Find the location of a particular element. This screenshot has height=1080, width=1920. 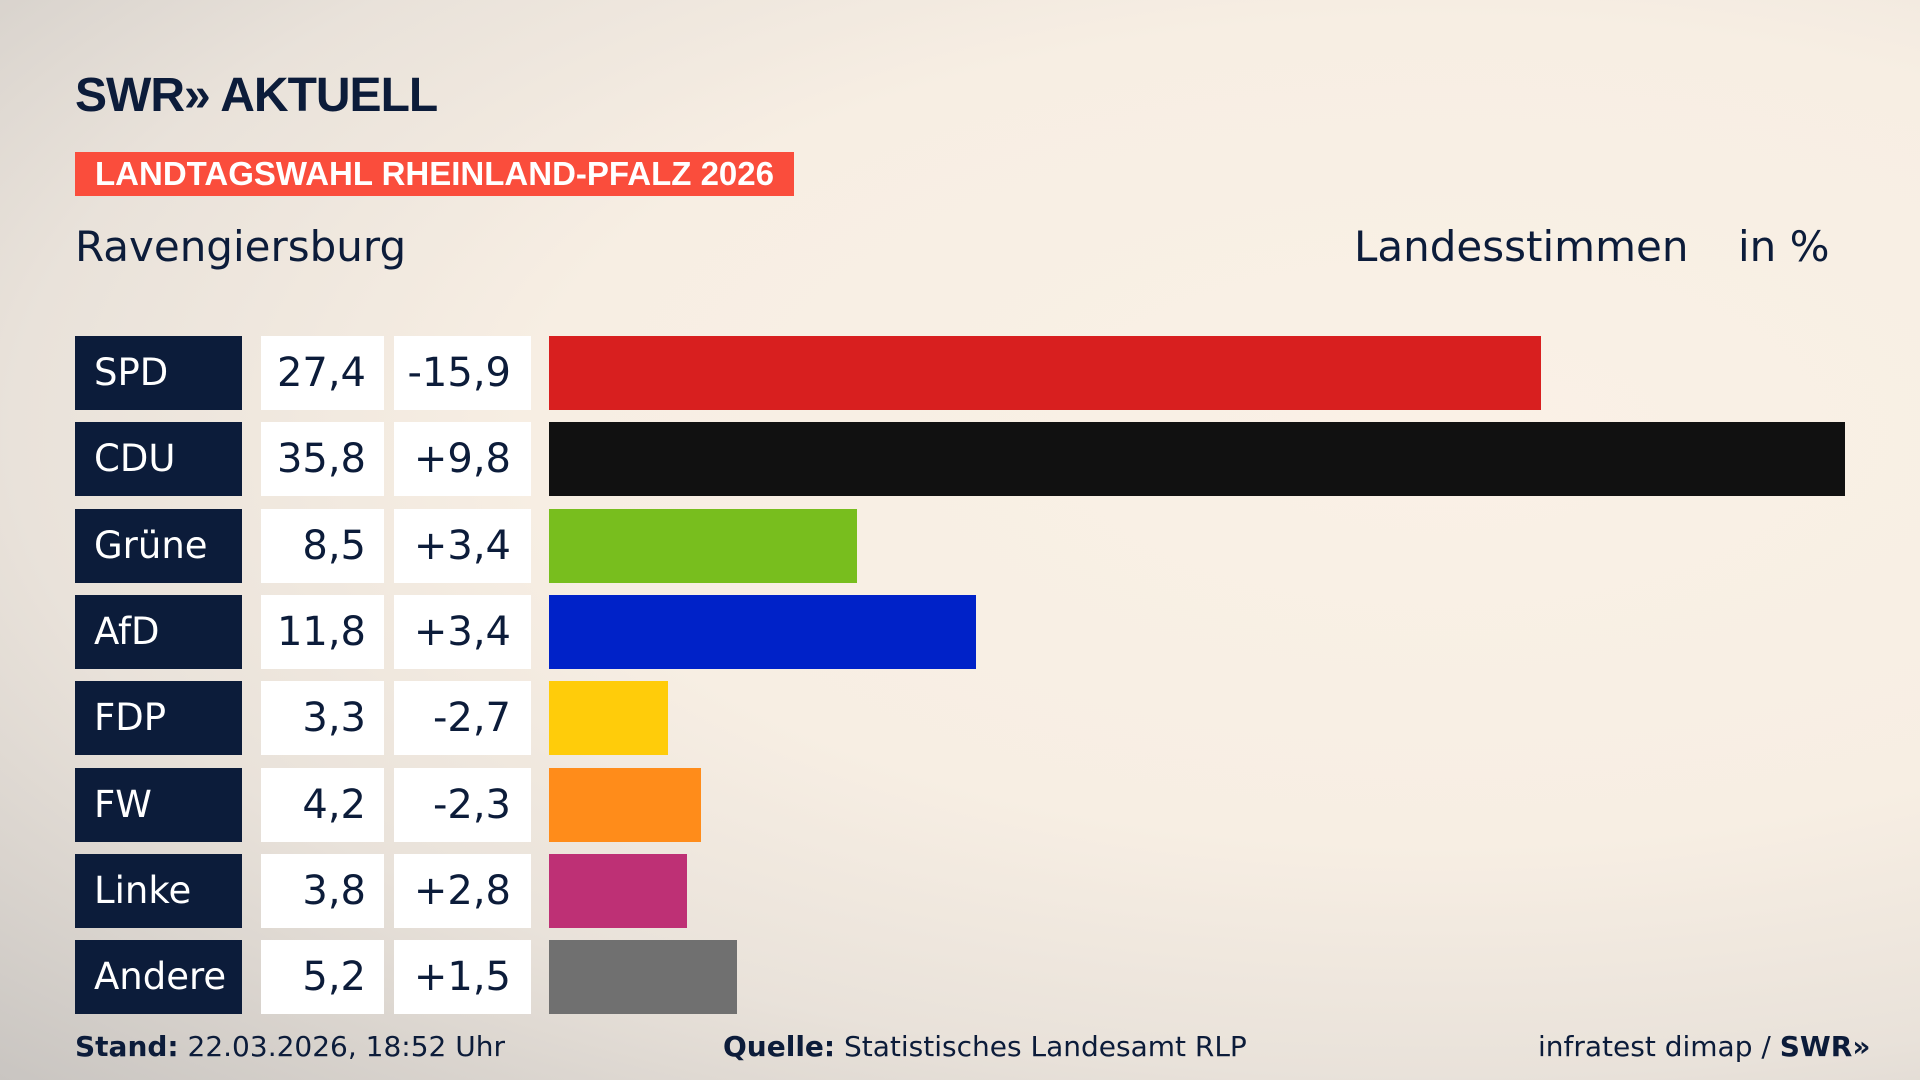

unit-label: in % is located at coordinates (1784, 246).